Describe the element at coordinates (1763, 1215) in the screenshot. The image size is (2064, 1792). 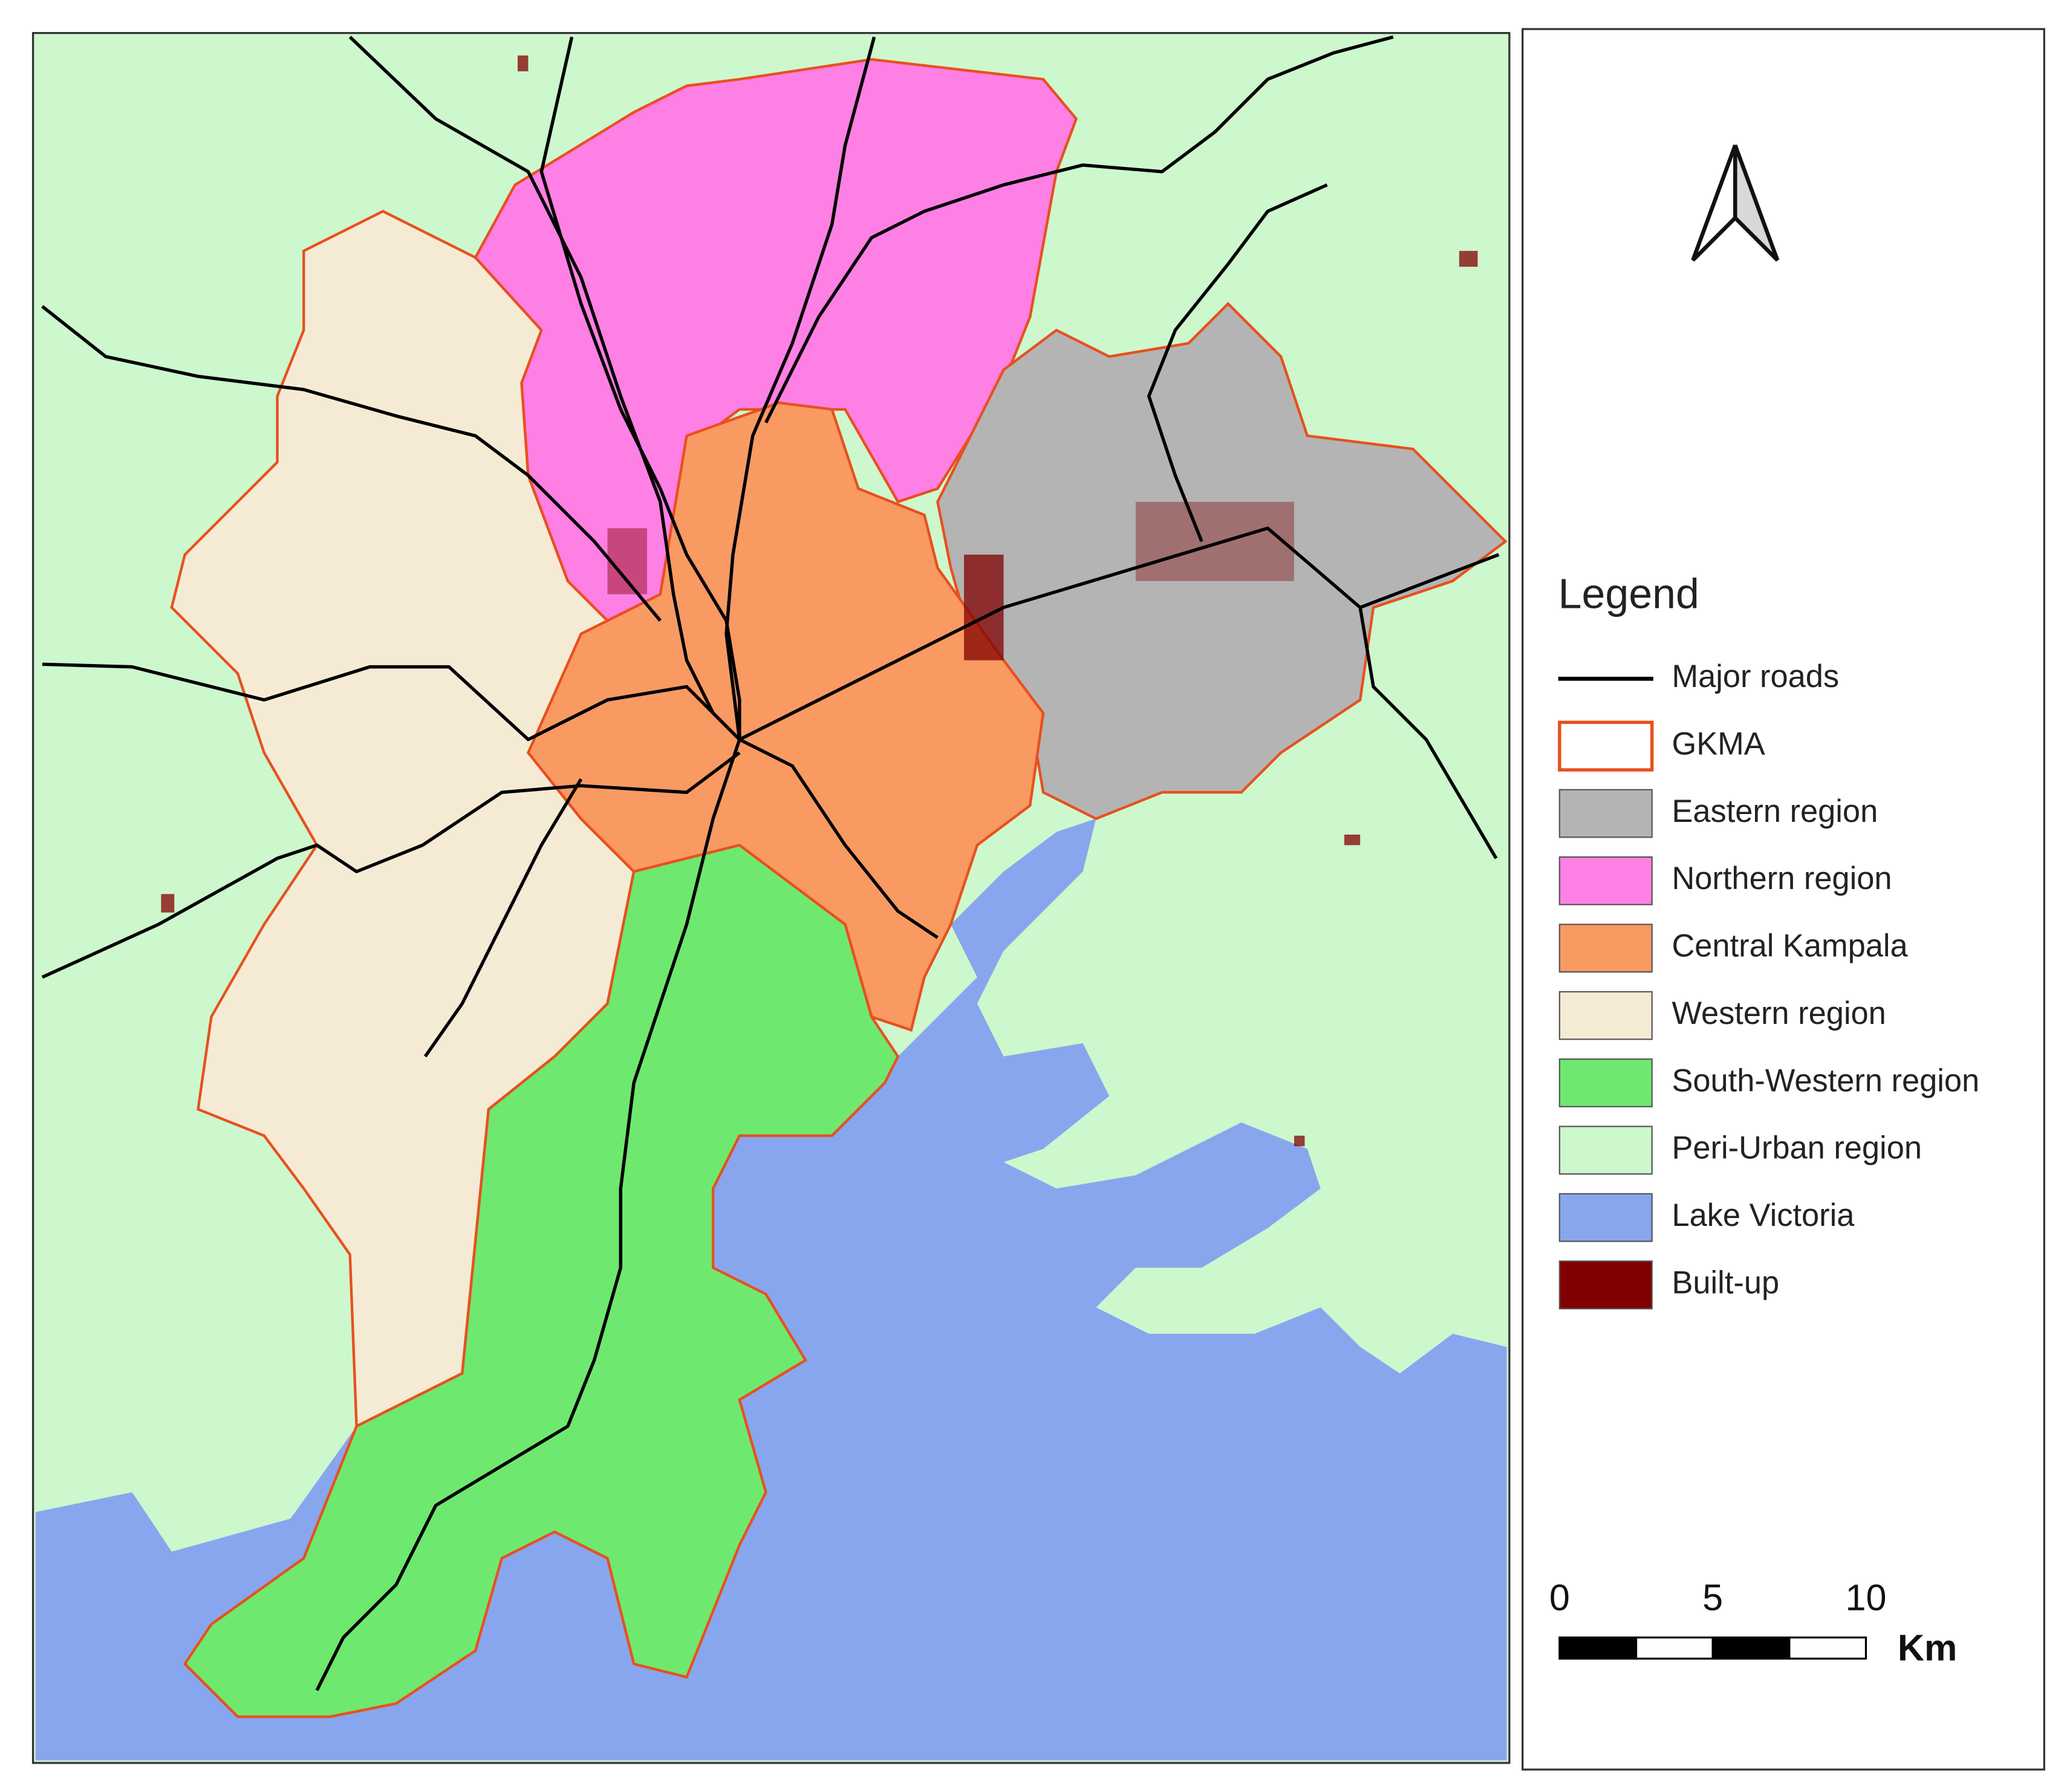
I see `legend-label: Lake Victoria` at that location.